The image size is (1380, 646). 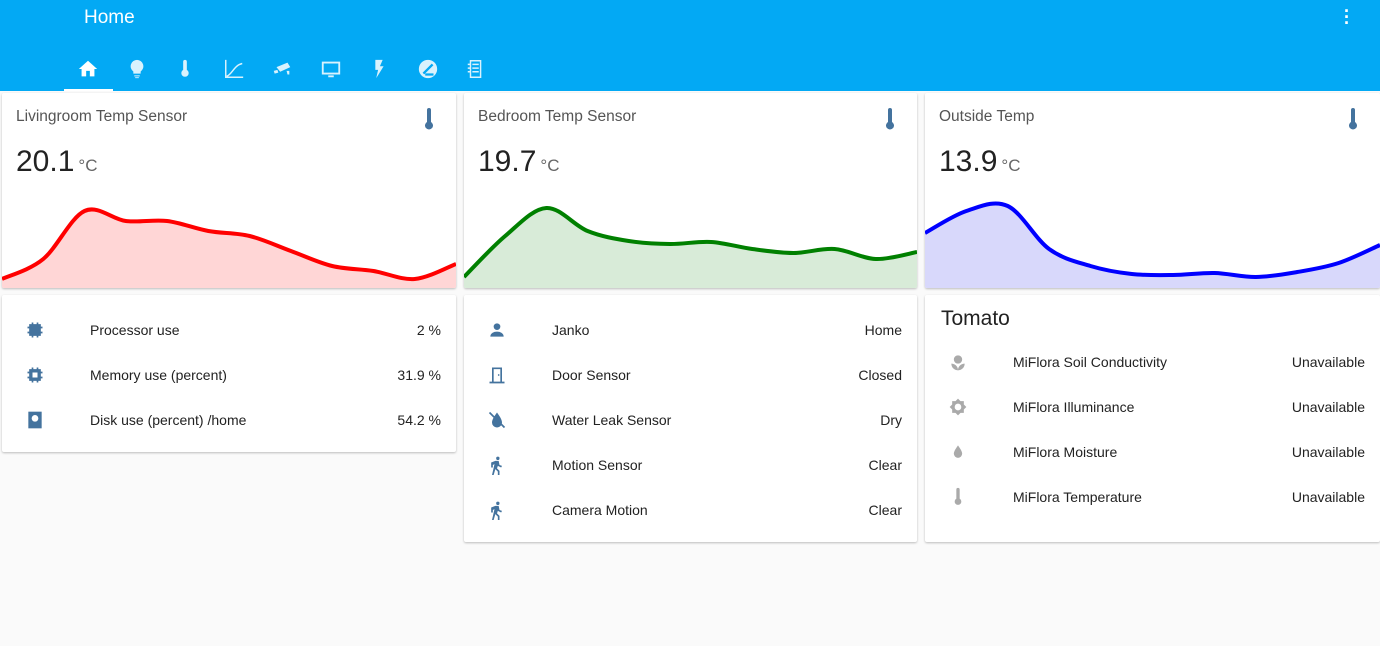 What do you see at coordinates (597, 464) in the screenshot?
I see `entity-name: Motion Sensor` at bounding box center [597, 464].